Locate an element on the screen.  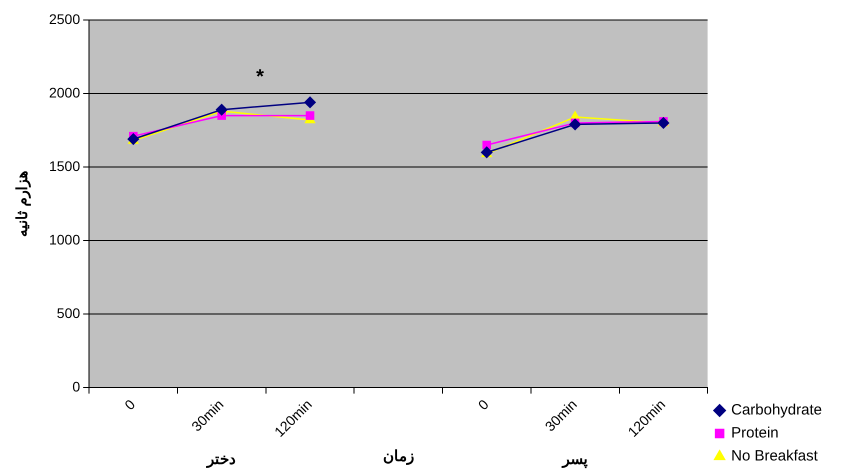
y-axis-title: هزارم ثانیه is located at coordinates (23, 203).